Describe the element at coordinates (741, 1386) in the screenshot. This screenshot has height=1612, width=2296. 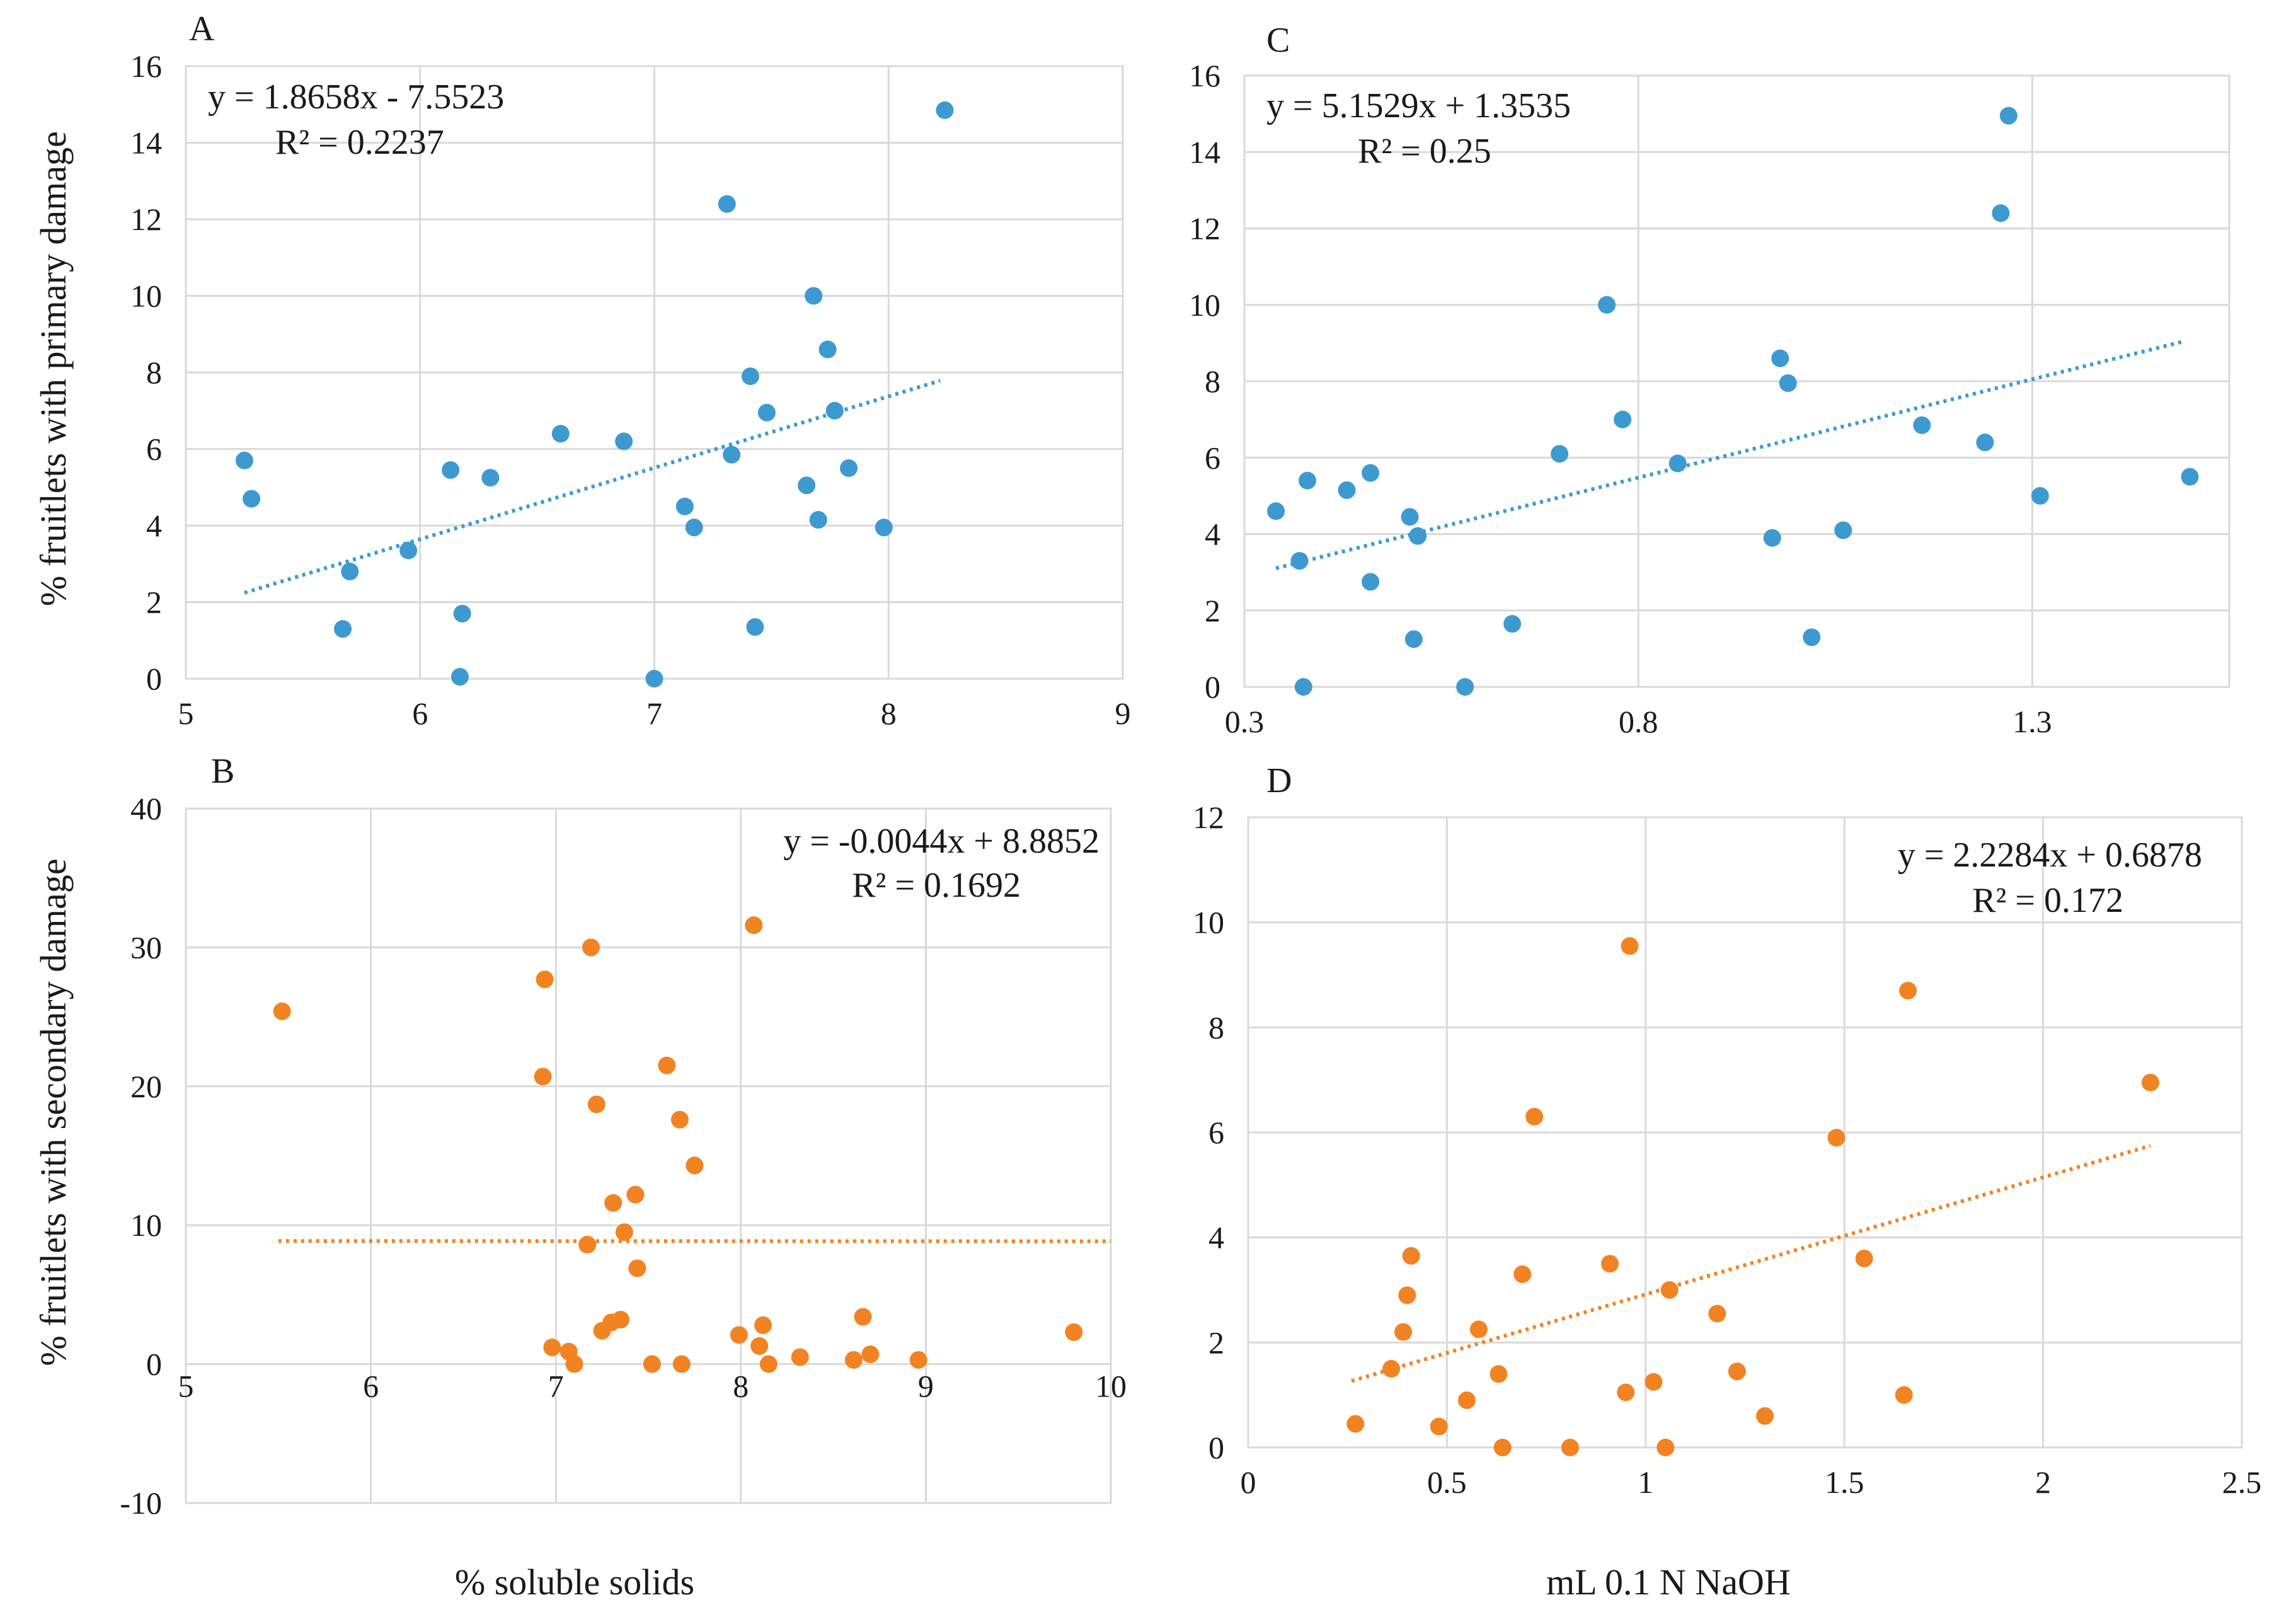
I see `x-tick-label: 8` at that location.